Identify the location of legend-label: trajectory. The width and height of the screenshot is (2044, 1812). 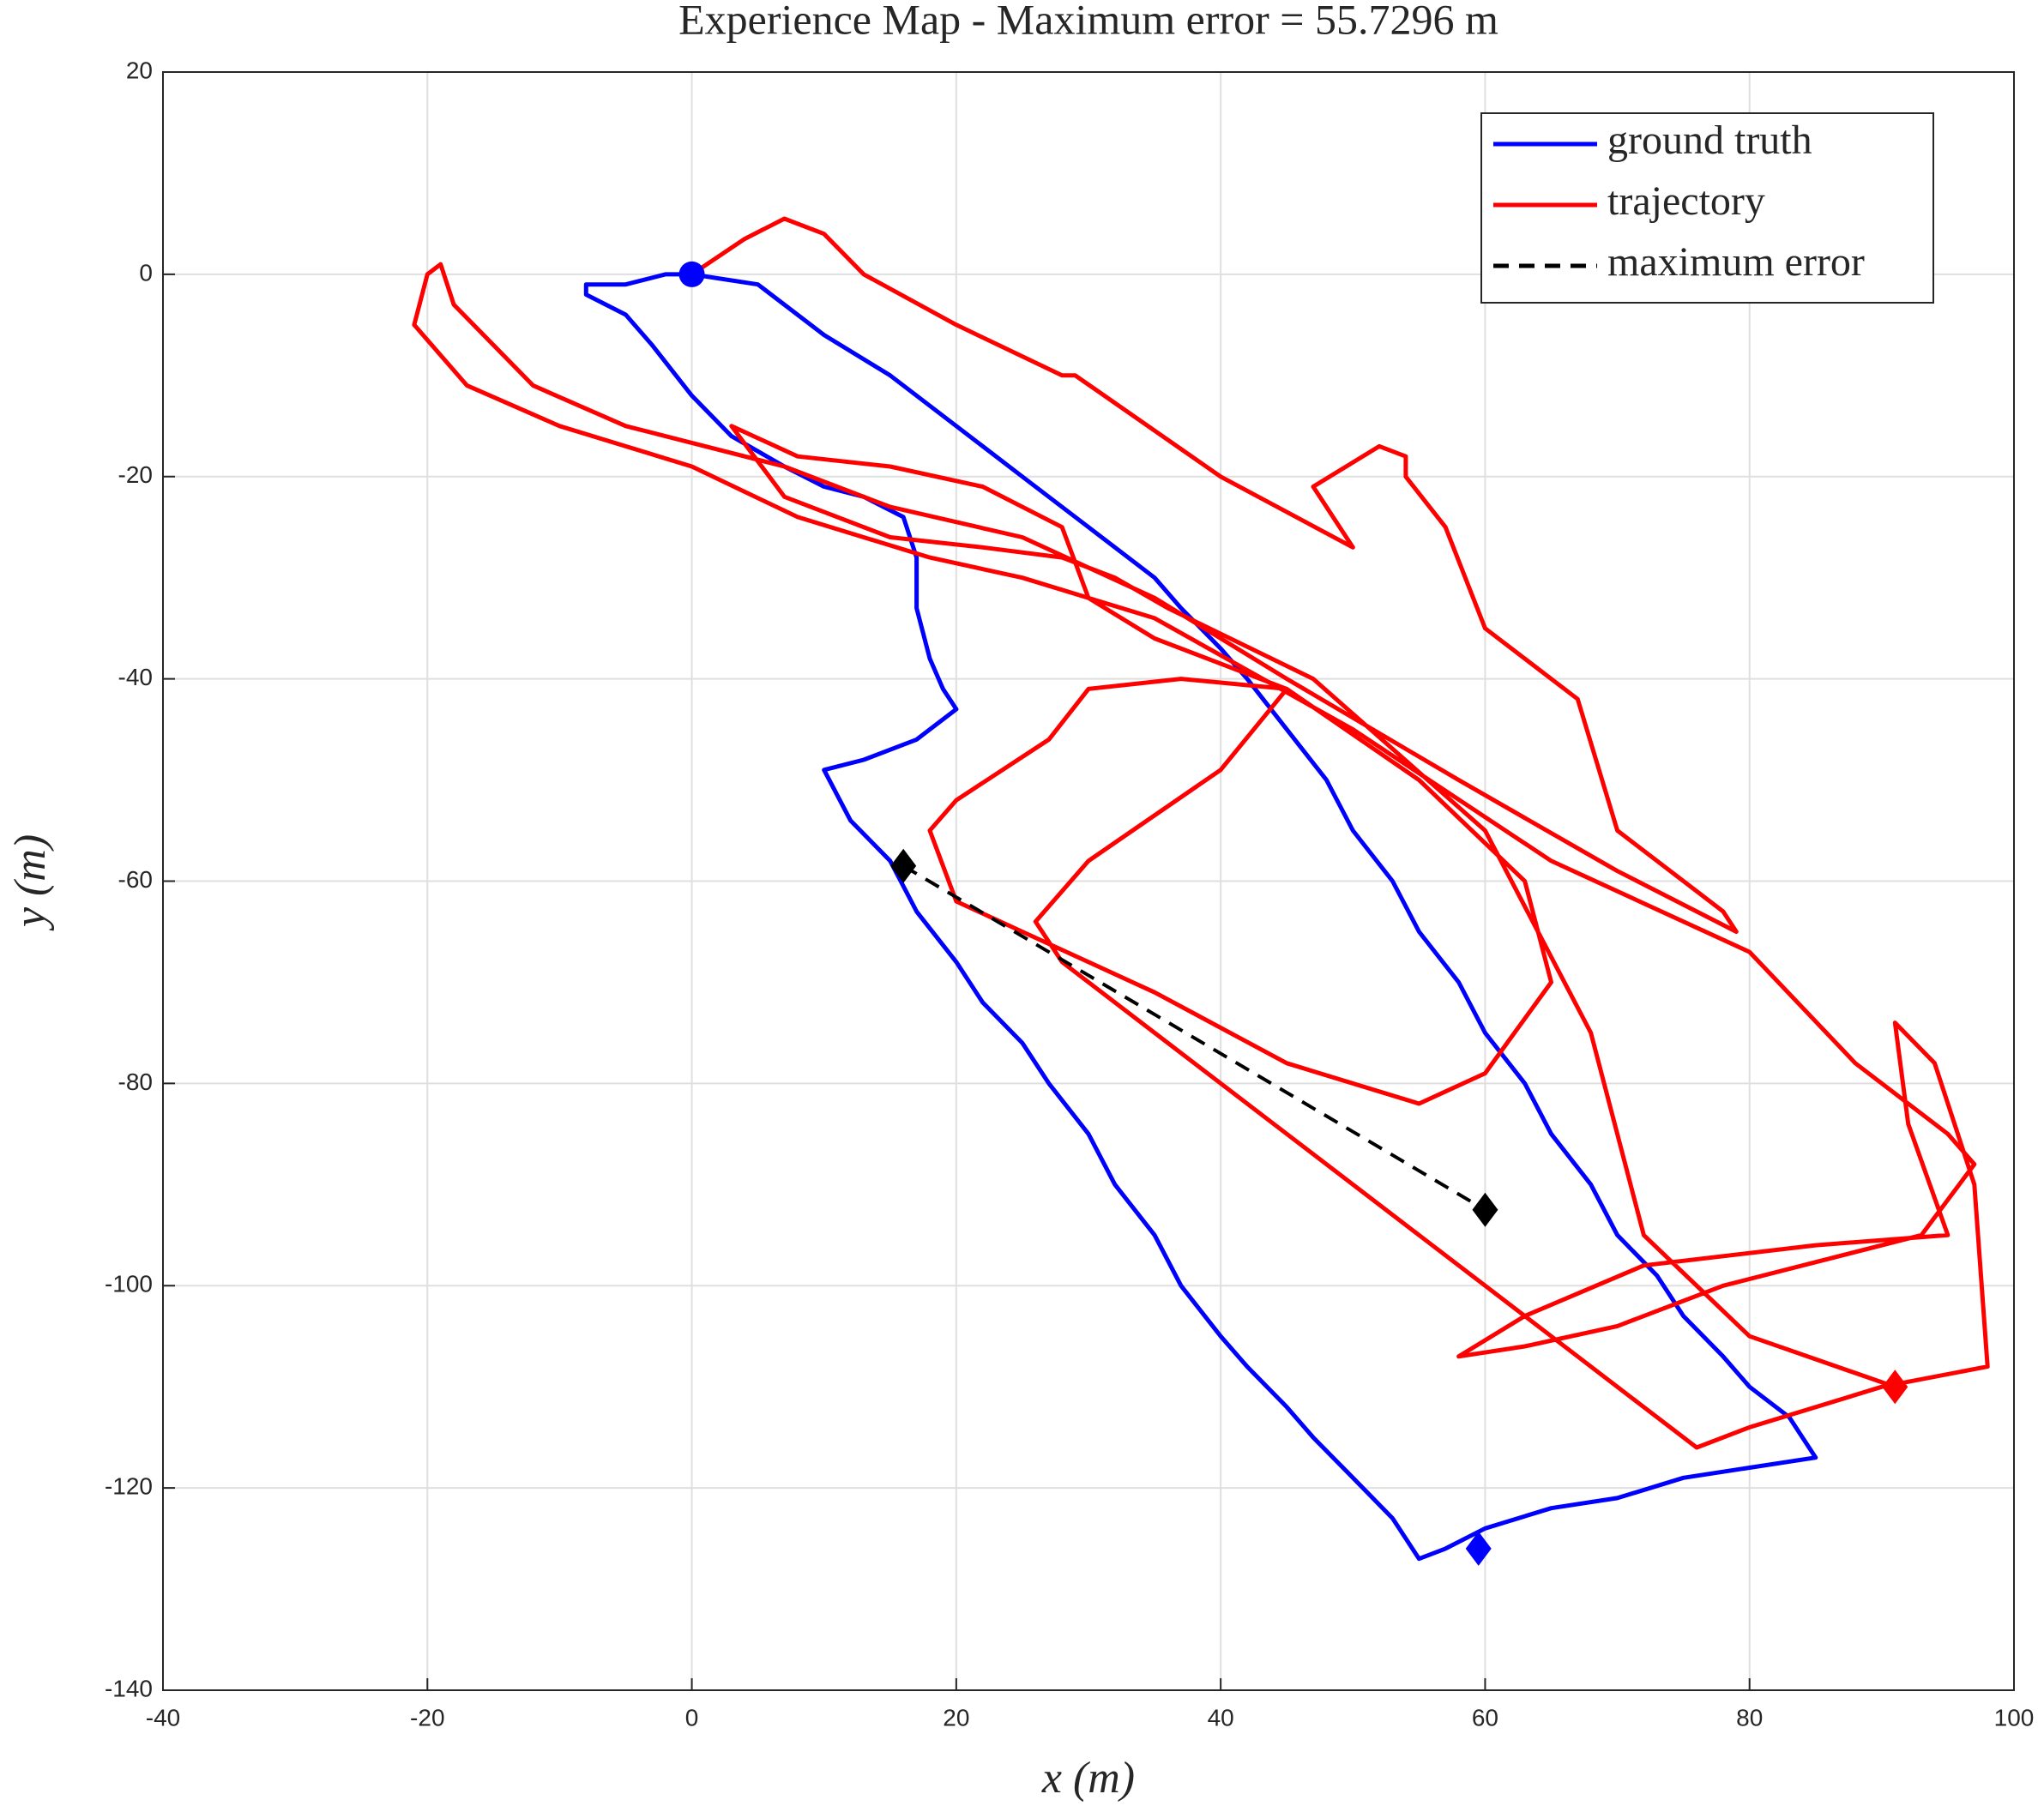
(1686, 201).